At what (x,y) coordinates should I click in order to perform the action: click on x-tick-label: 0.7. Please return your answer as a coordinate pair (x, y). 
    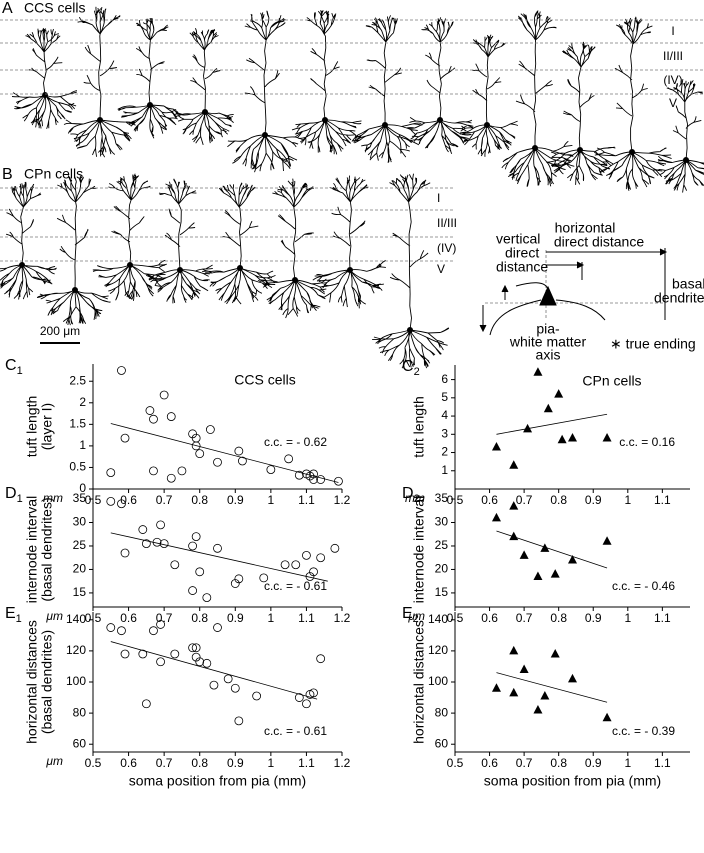
    Looking at the image, I should click on (164, 618).